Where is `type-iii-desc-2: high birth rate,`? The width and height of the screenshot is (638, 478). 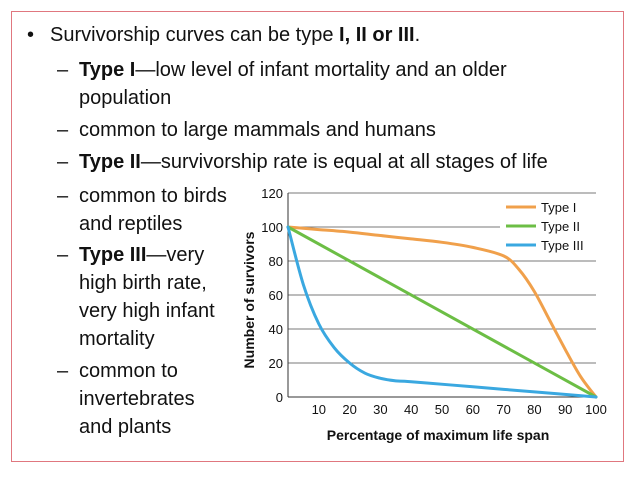
type-iii-desc-2: high birth rate, is located at coordinates (143, 283).